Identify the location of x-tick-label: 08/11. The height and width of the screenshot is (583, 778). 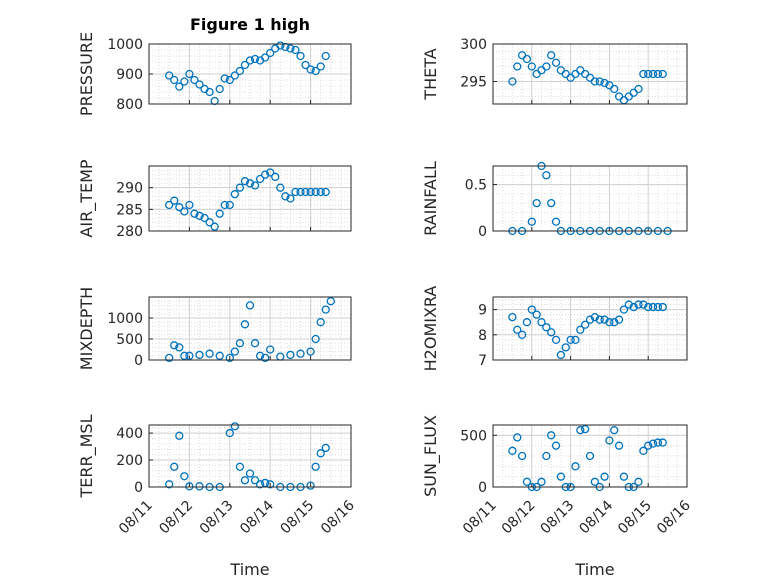
(136, 518).